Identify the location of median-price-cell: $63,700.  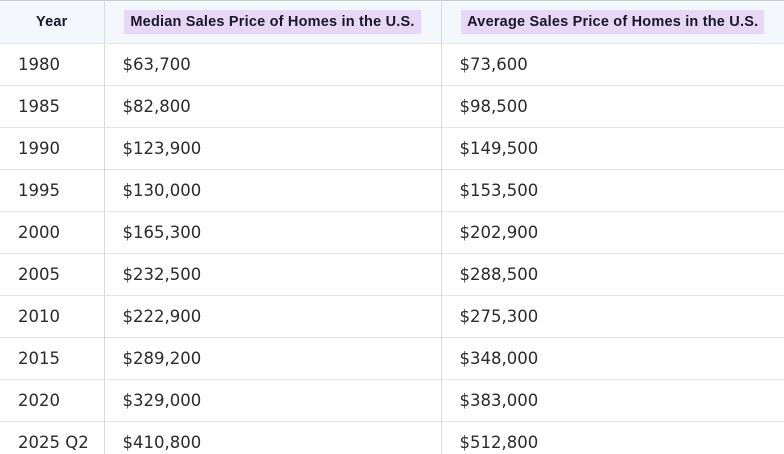
(273, 64).